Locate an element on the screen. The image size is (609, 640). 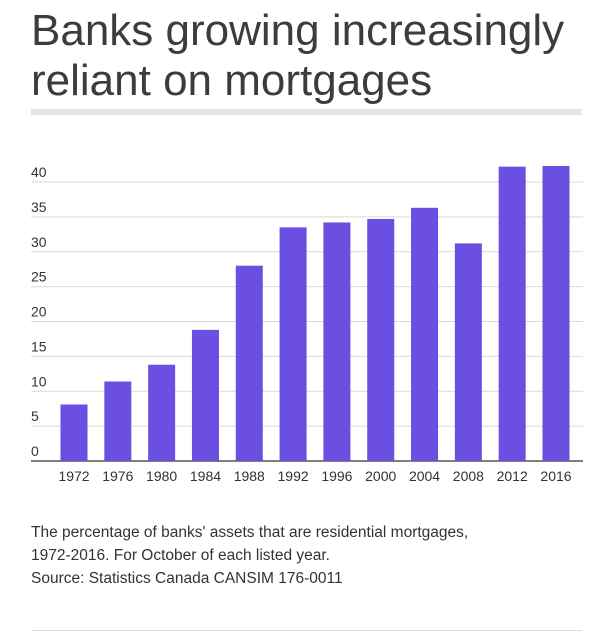
y-tick-label: 35 is located at coordinates (39, 207).